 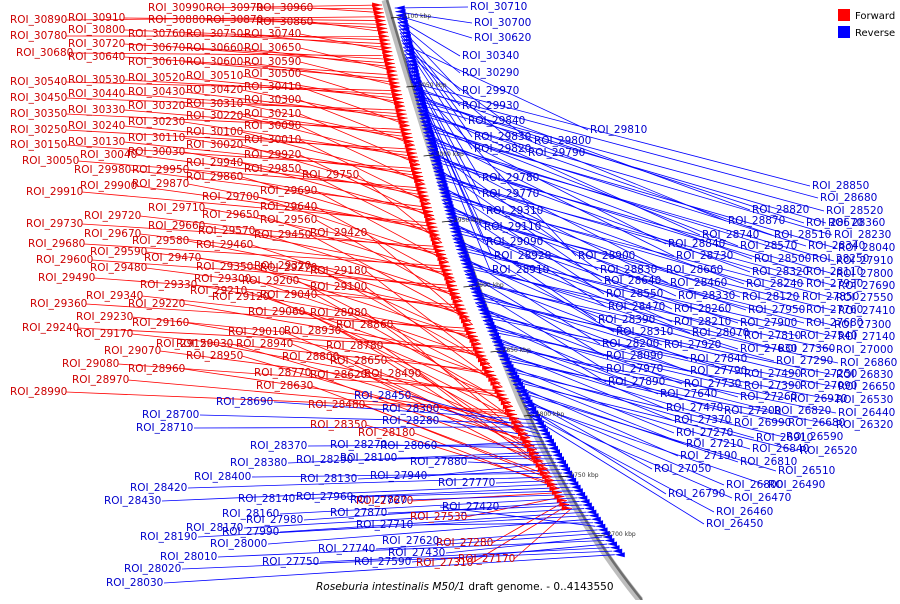 What do you see at coordinates (708, 456) in the screenshot?
I see `gene-label-reverse: ROI_27190` at bounding box center [708, 456].